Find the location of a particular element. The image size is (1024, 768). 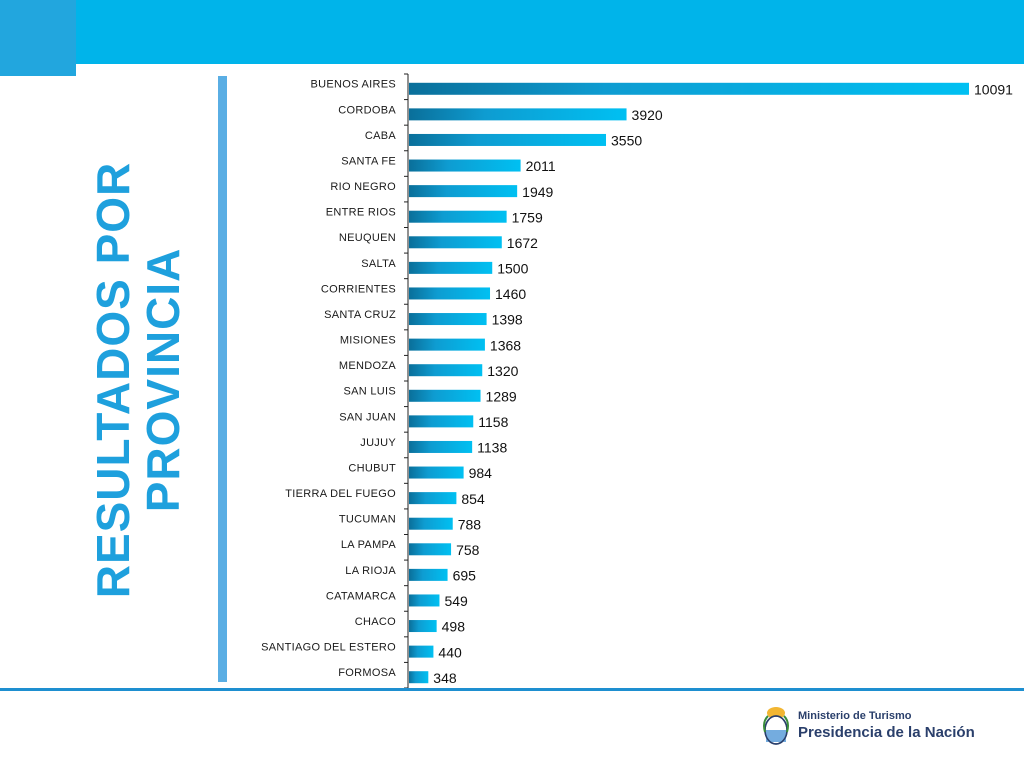

header-corner-block is located at coordinates (38, 38).